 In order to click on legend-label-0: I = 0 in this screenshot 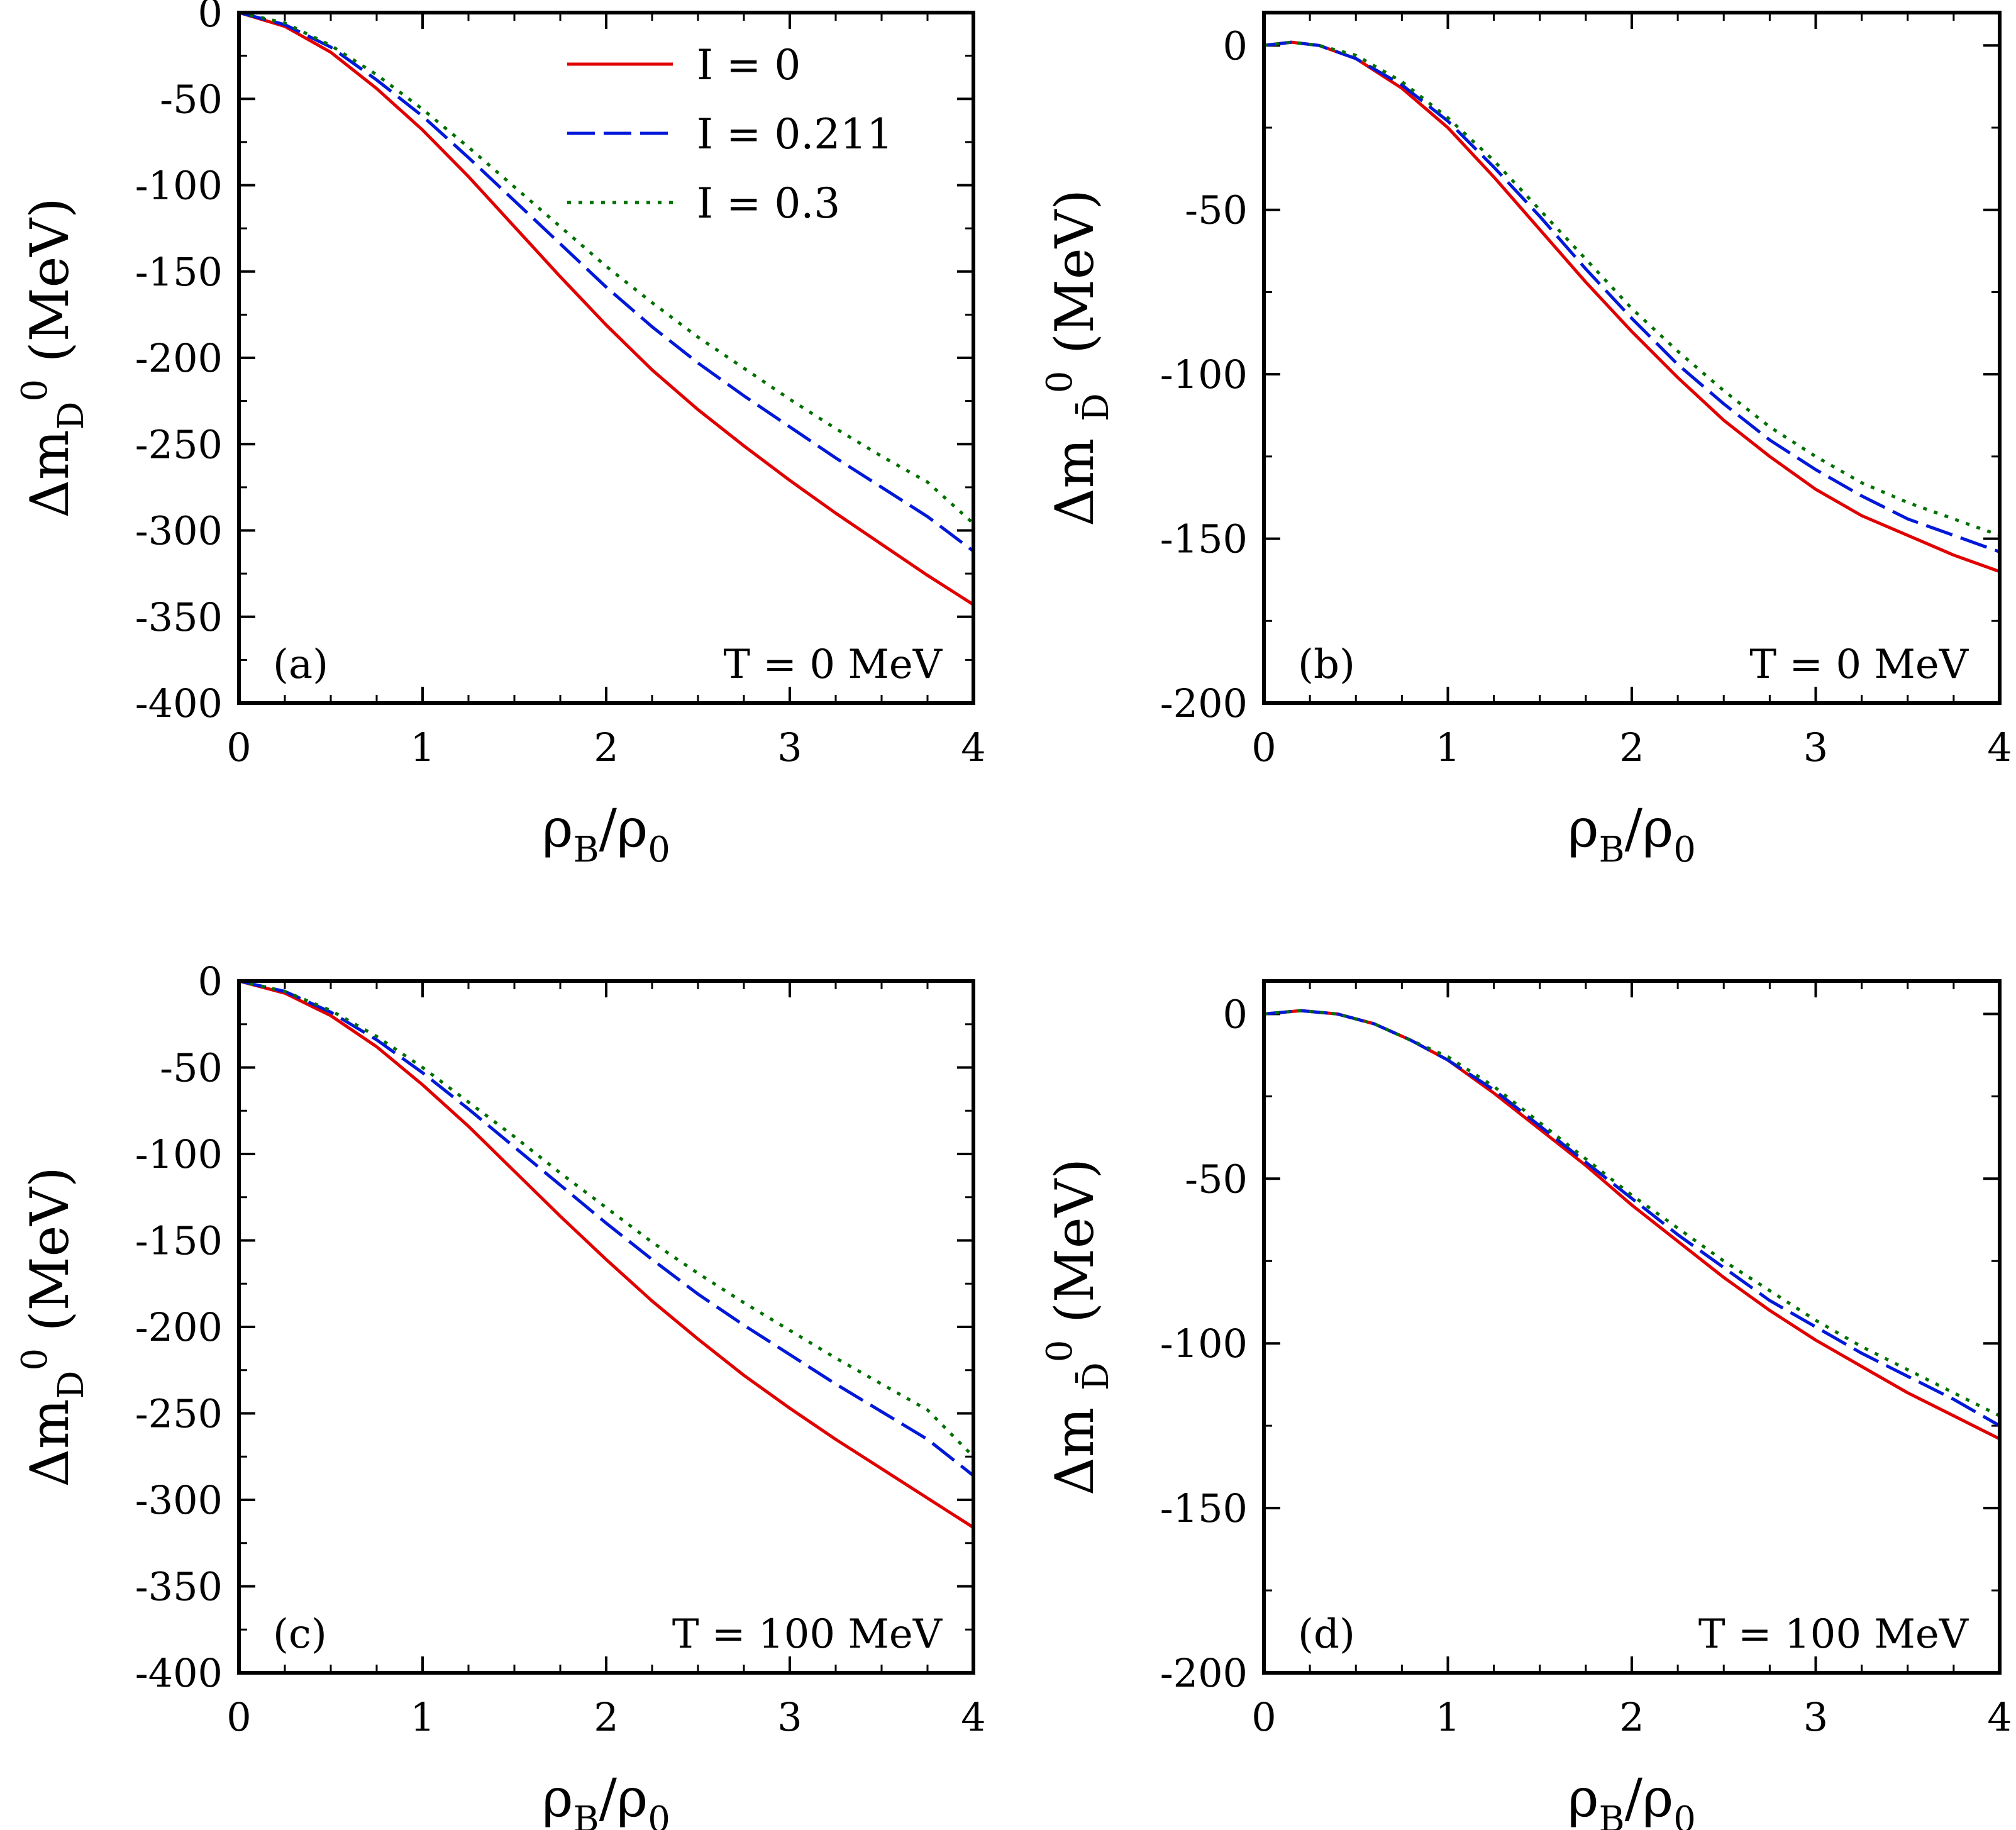, I will do `click(748, 65)`.